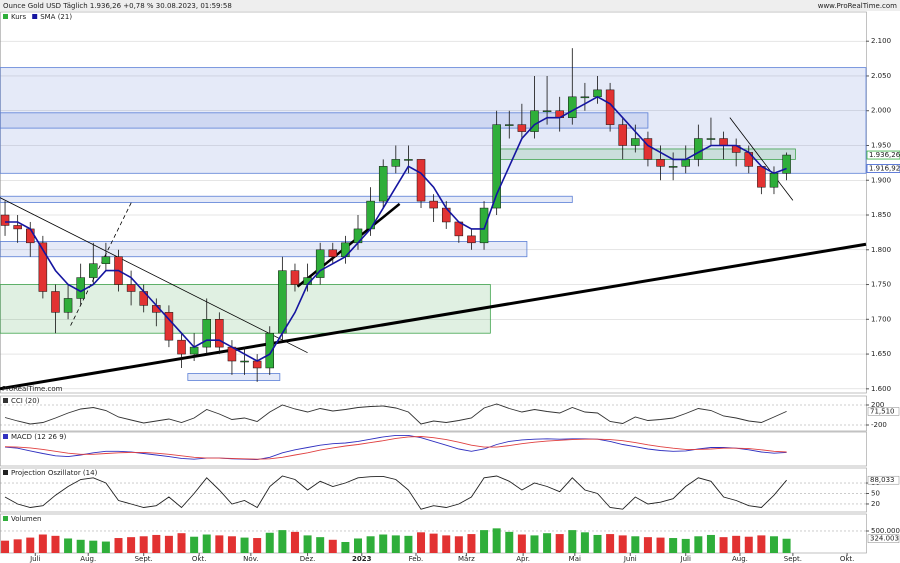  What do you see at coordinates (881, 250) in the screenshot?
I see `y-tick-label: 1.800` at bounding box center [881, 250].